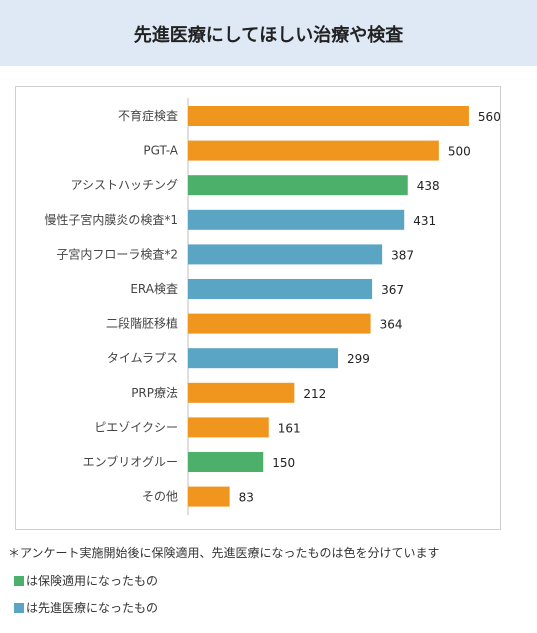 This screenshot has width=537, height=633. I want to click on value-label: 83, so click(246, 498).